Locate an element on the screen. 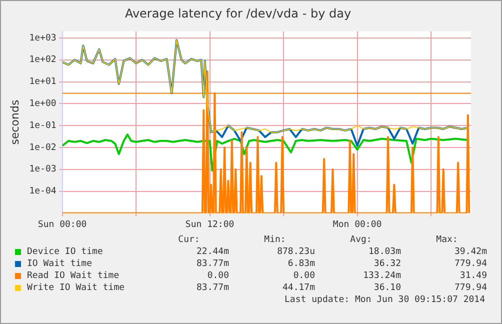  x-tick-label: Mon 00:00 is located at coordinates (357, 225).